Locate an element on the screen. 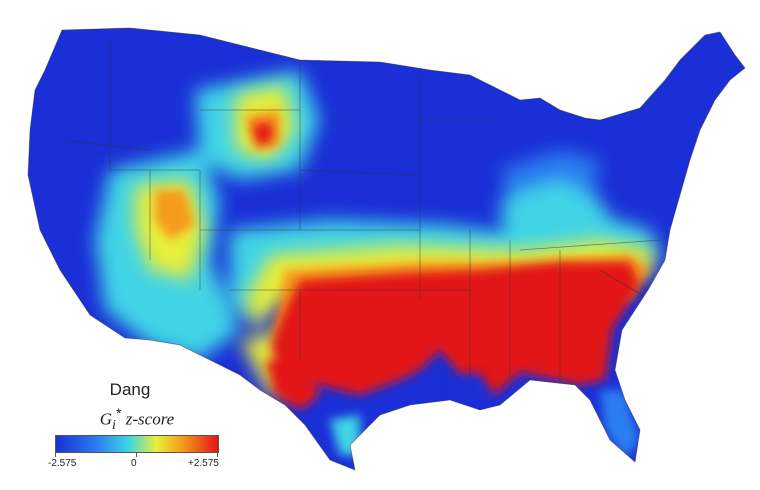  red-wyoming-hotspot is located at coordinates (262, 133).